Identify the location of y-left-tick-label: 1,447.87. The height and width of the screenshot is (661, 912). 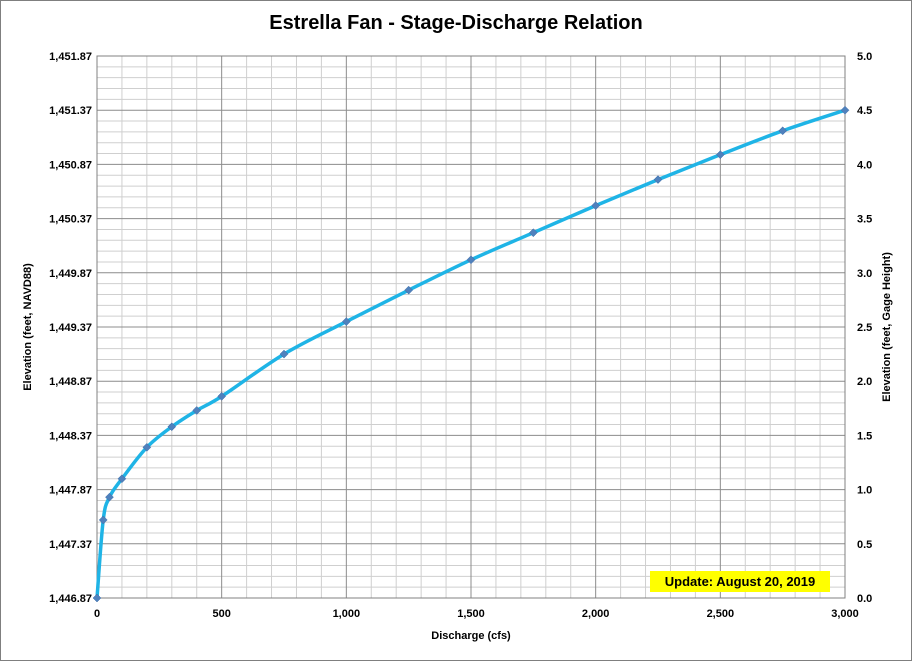
(70, 491).